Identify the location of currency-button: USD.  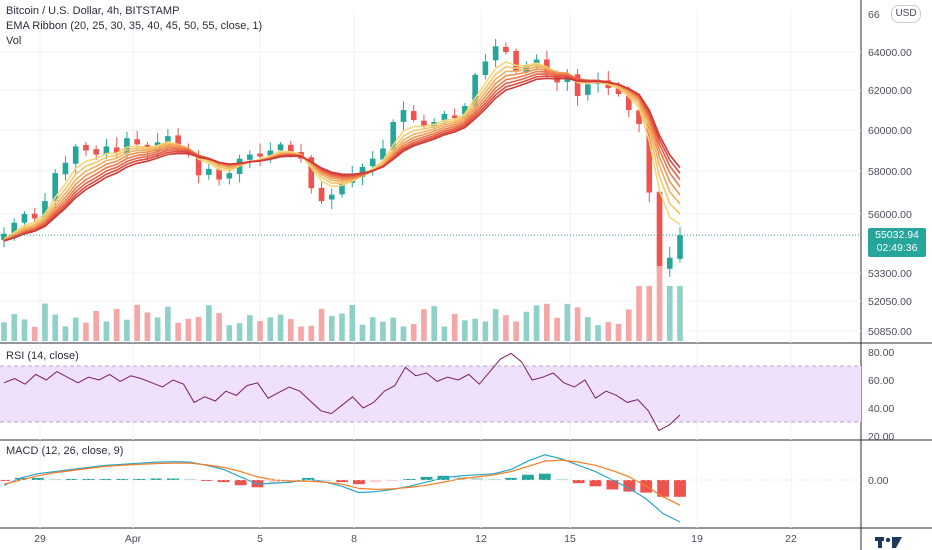
(906, 14).